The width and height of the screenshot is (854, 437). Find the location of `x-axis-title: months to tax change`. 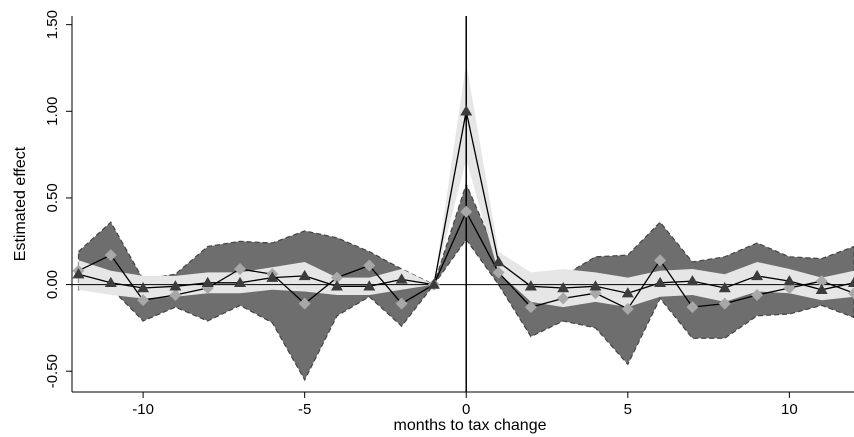

x-axis-title: months to tax change is located at coordinates (470, 425).